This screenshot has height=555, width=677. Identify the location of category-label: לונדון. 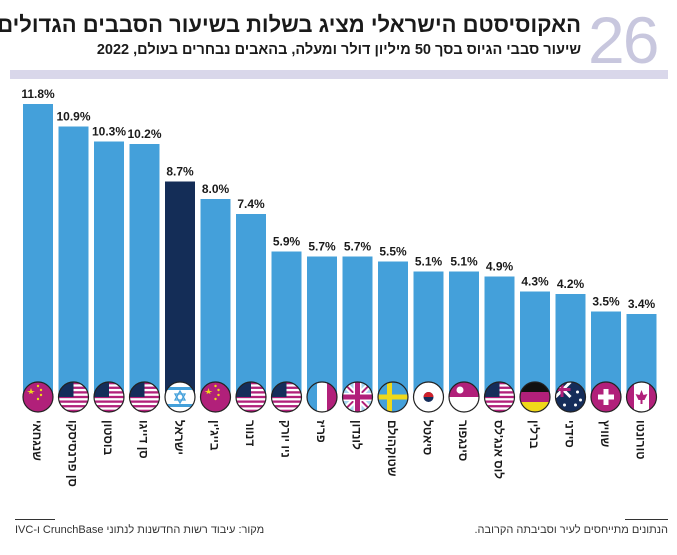
(356, 435).